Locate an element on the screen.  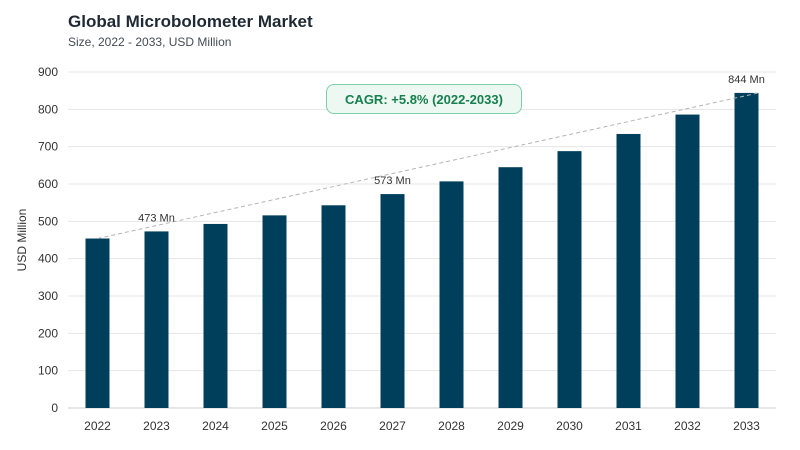
bar-2027 is located at coordinates (392, 301).